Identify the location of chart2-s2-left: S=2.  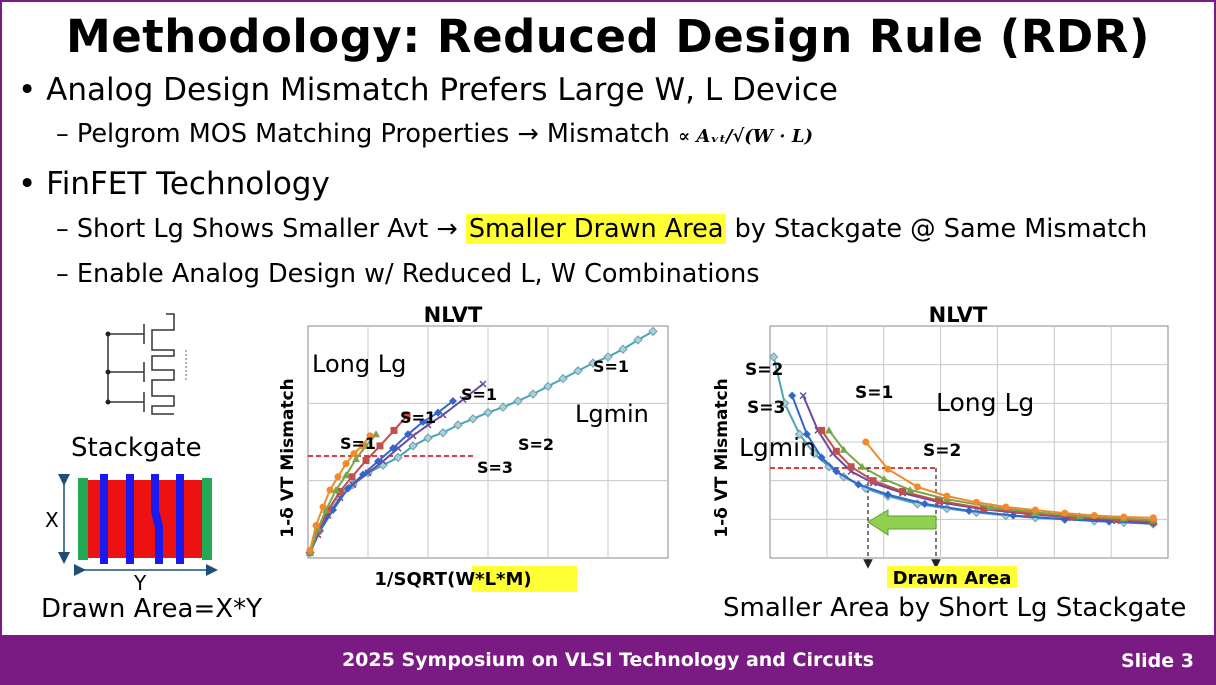
(764, 370).